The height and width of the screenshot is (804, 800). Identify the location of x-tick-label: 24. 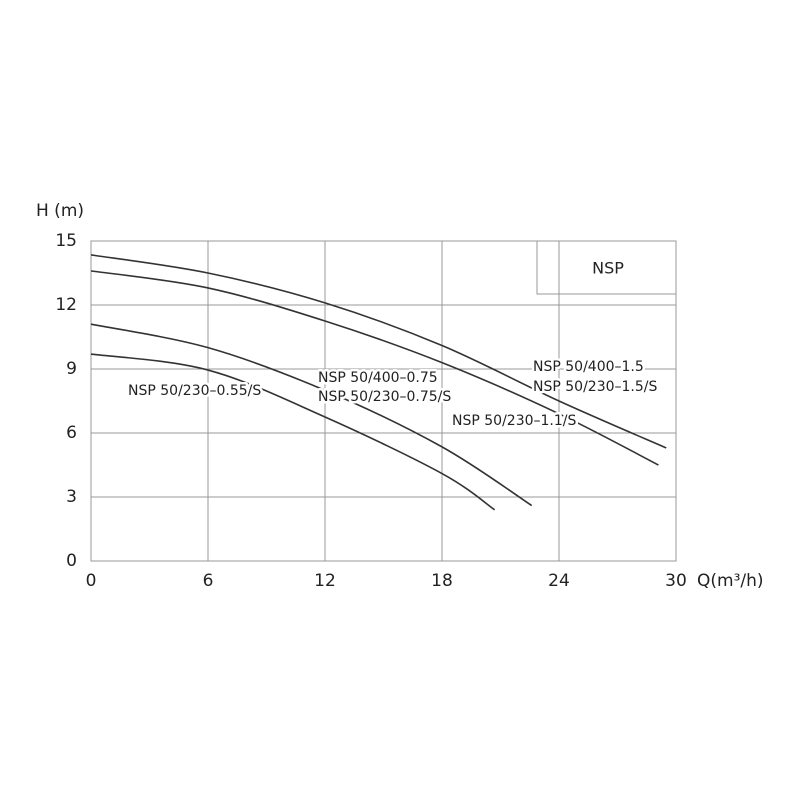
(559, 581).